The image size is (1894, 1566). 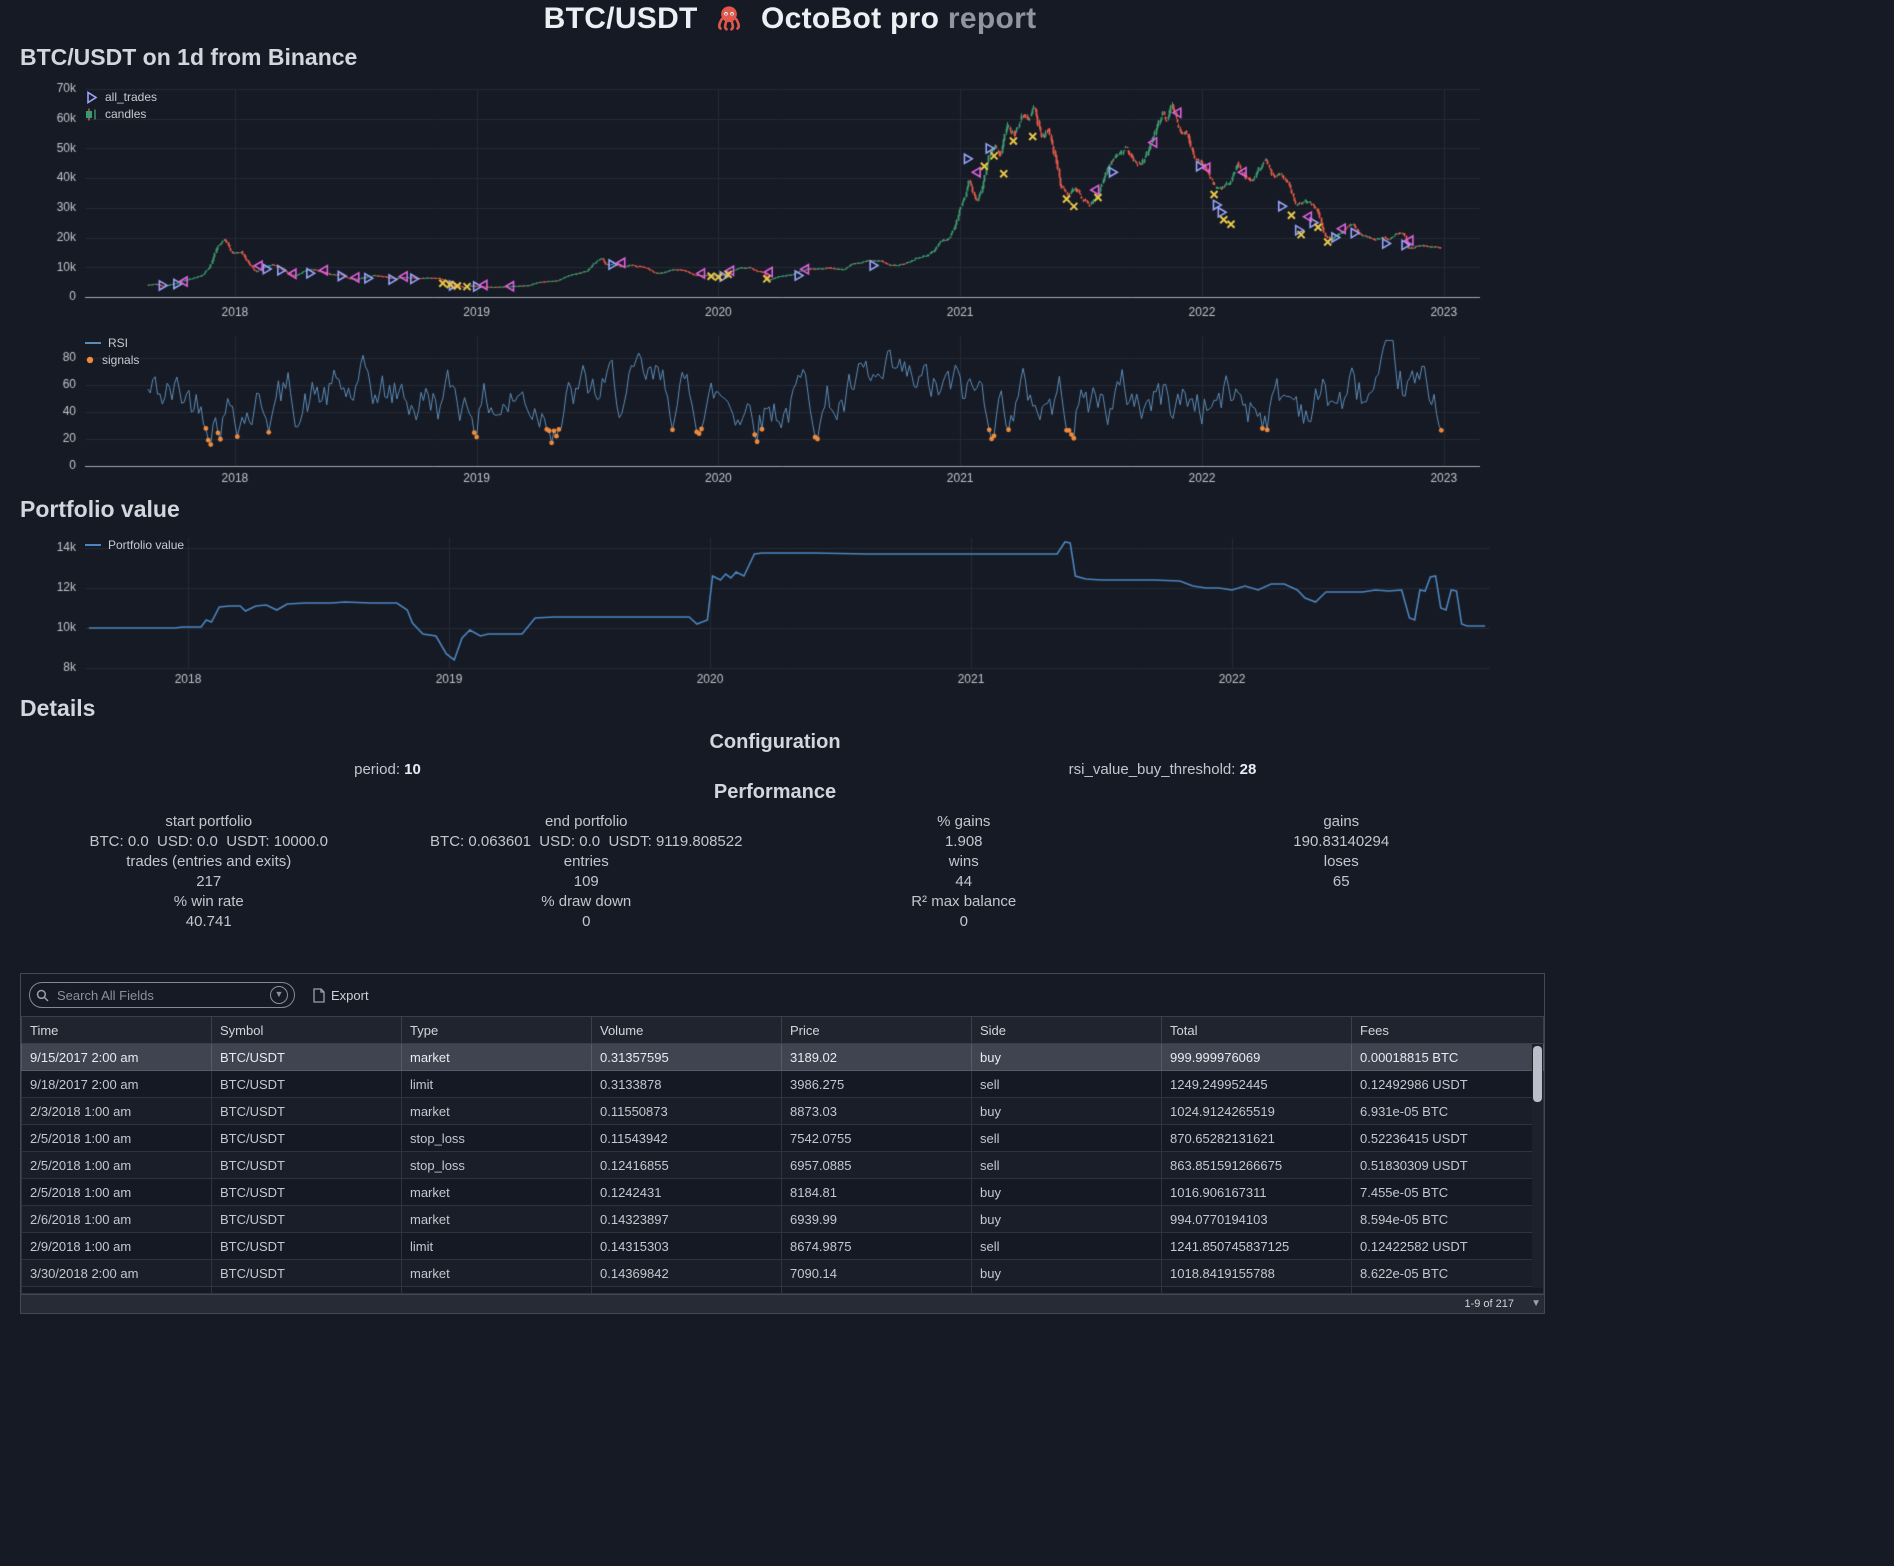 I want to click on triangle-right-icon, so click(x=92, y=97).